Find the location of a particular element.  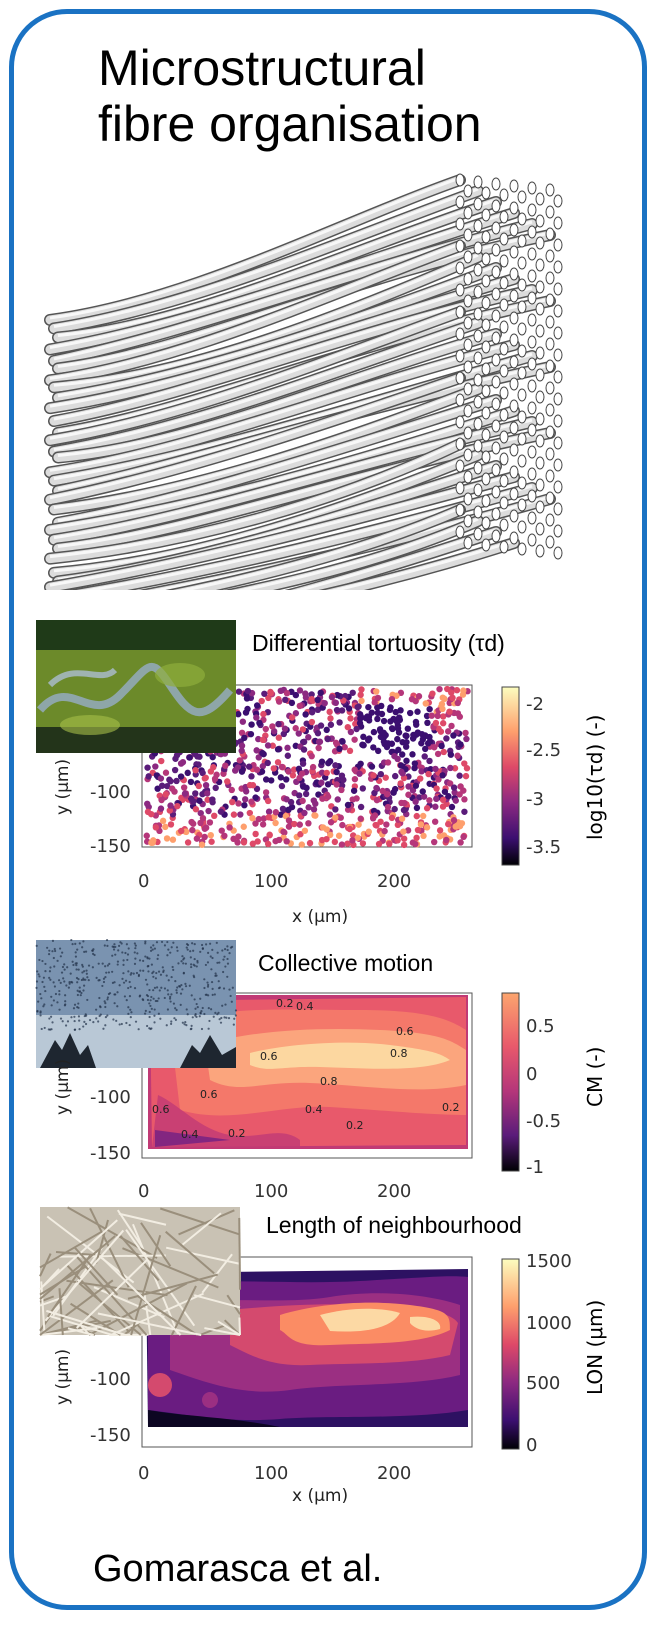

cb-tick-2: 1000 is located at coordinates (549, 1323).